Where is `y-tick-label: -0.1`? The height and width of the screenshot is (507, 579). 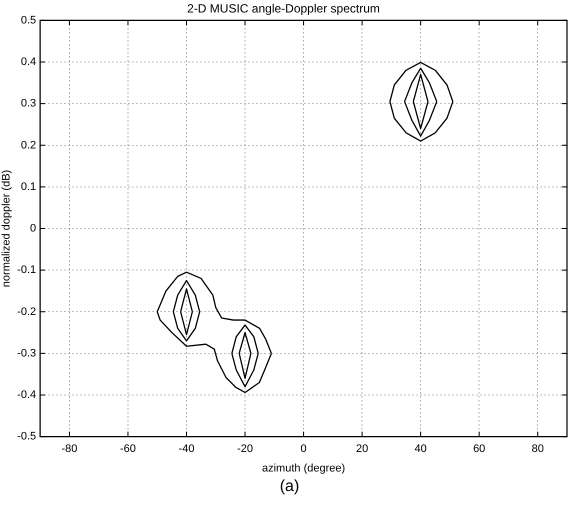
y-tick-label: -0.1 is located at coordinates (26, 270).